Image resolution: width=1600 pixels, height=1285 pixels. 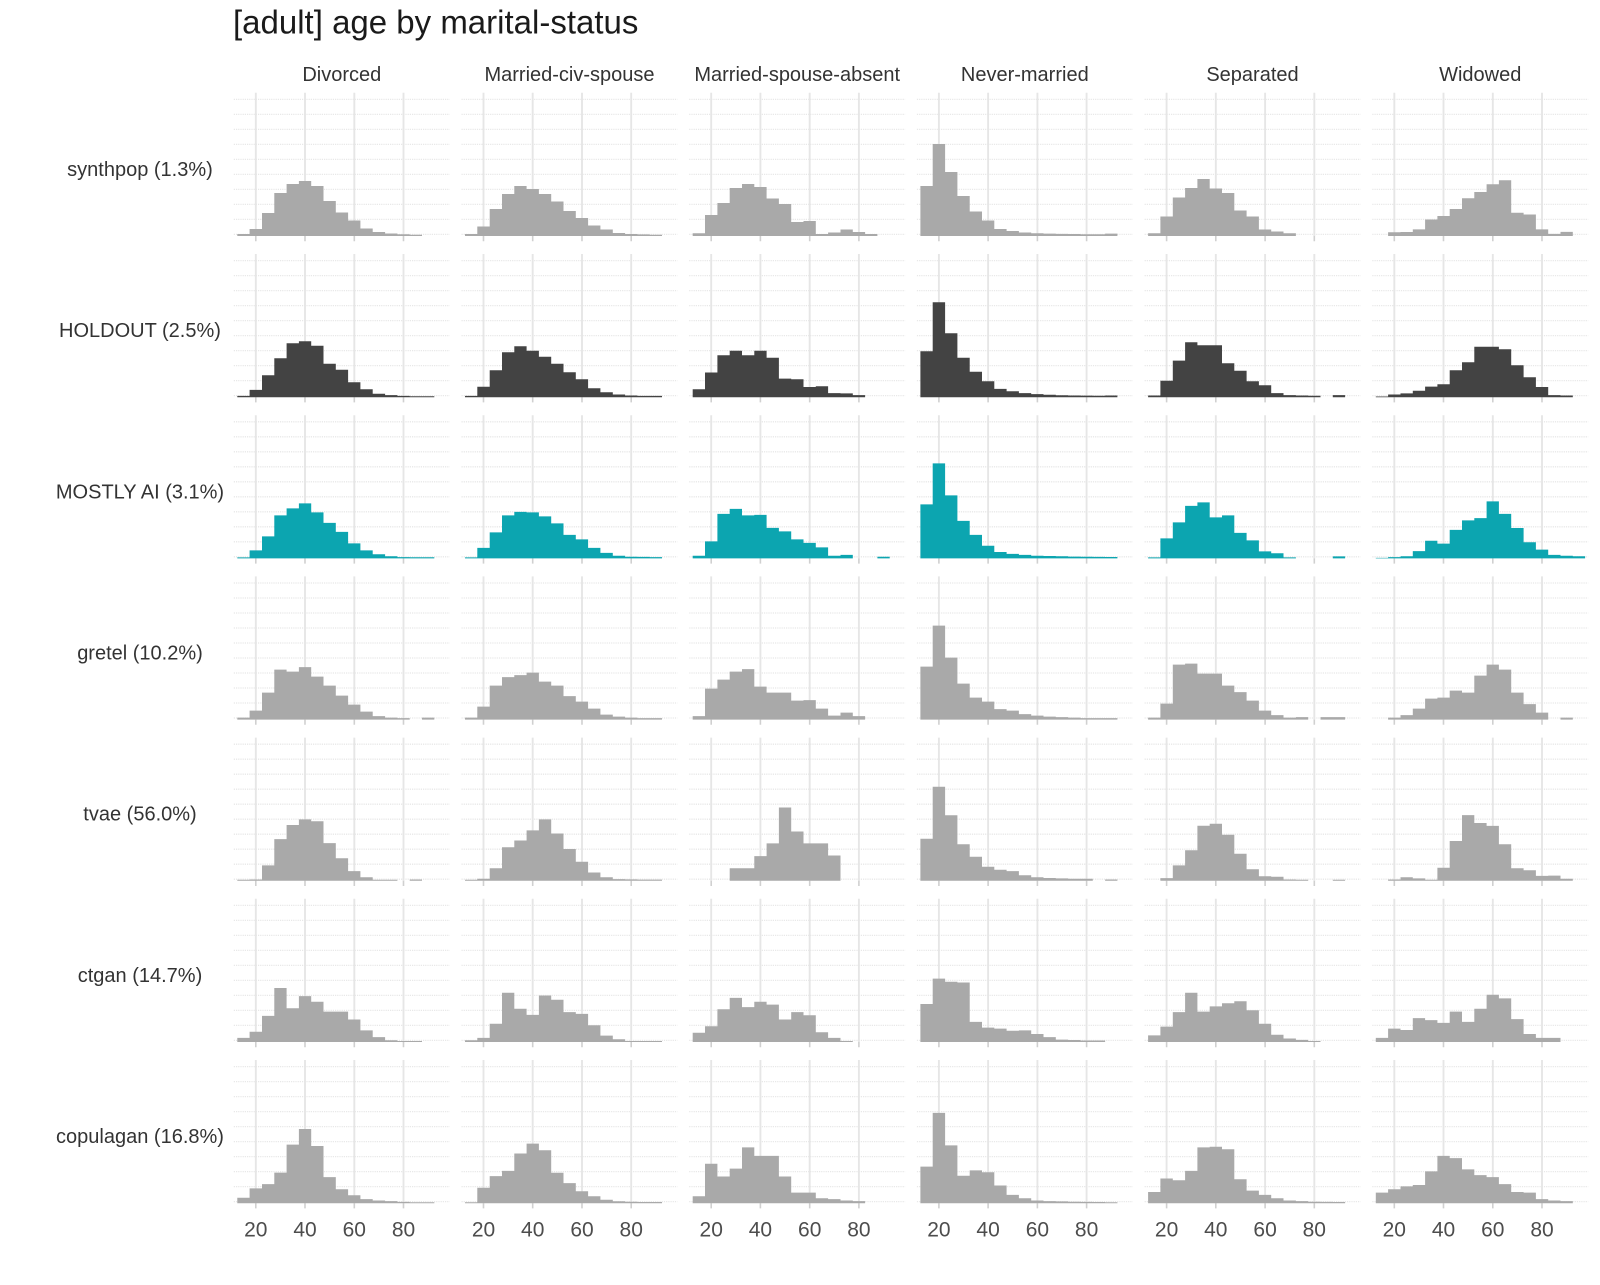 What do you see at coordinates (1480, 75) in the screenshot?
I see `svg-text: Widowed` at bounding box center [1480, 75].